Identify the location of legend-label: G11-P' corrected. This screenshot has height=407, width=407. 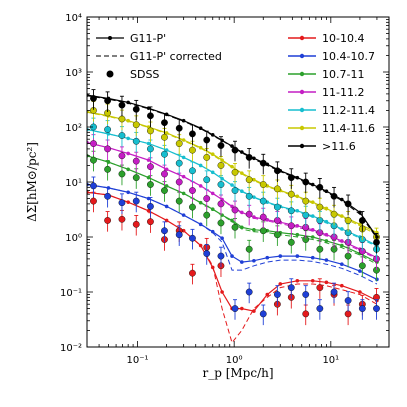
(176, 56).